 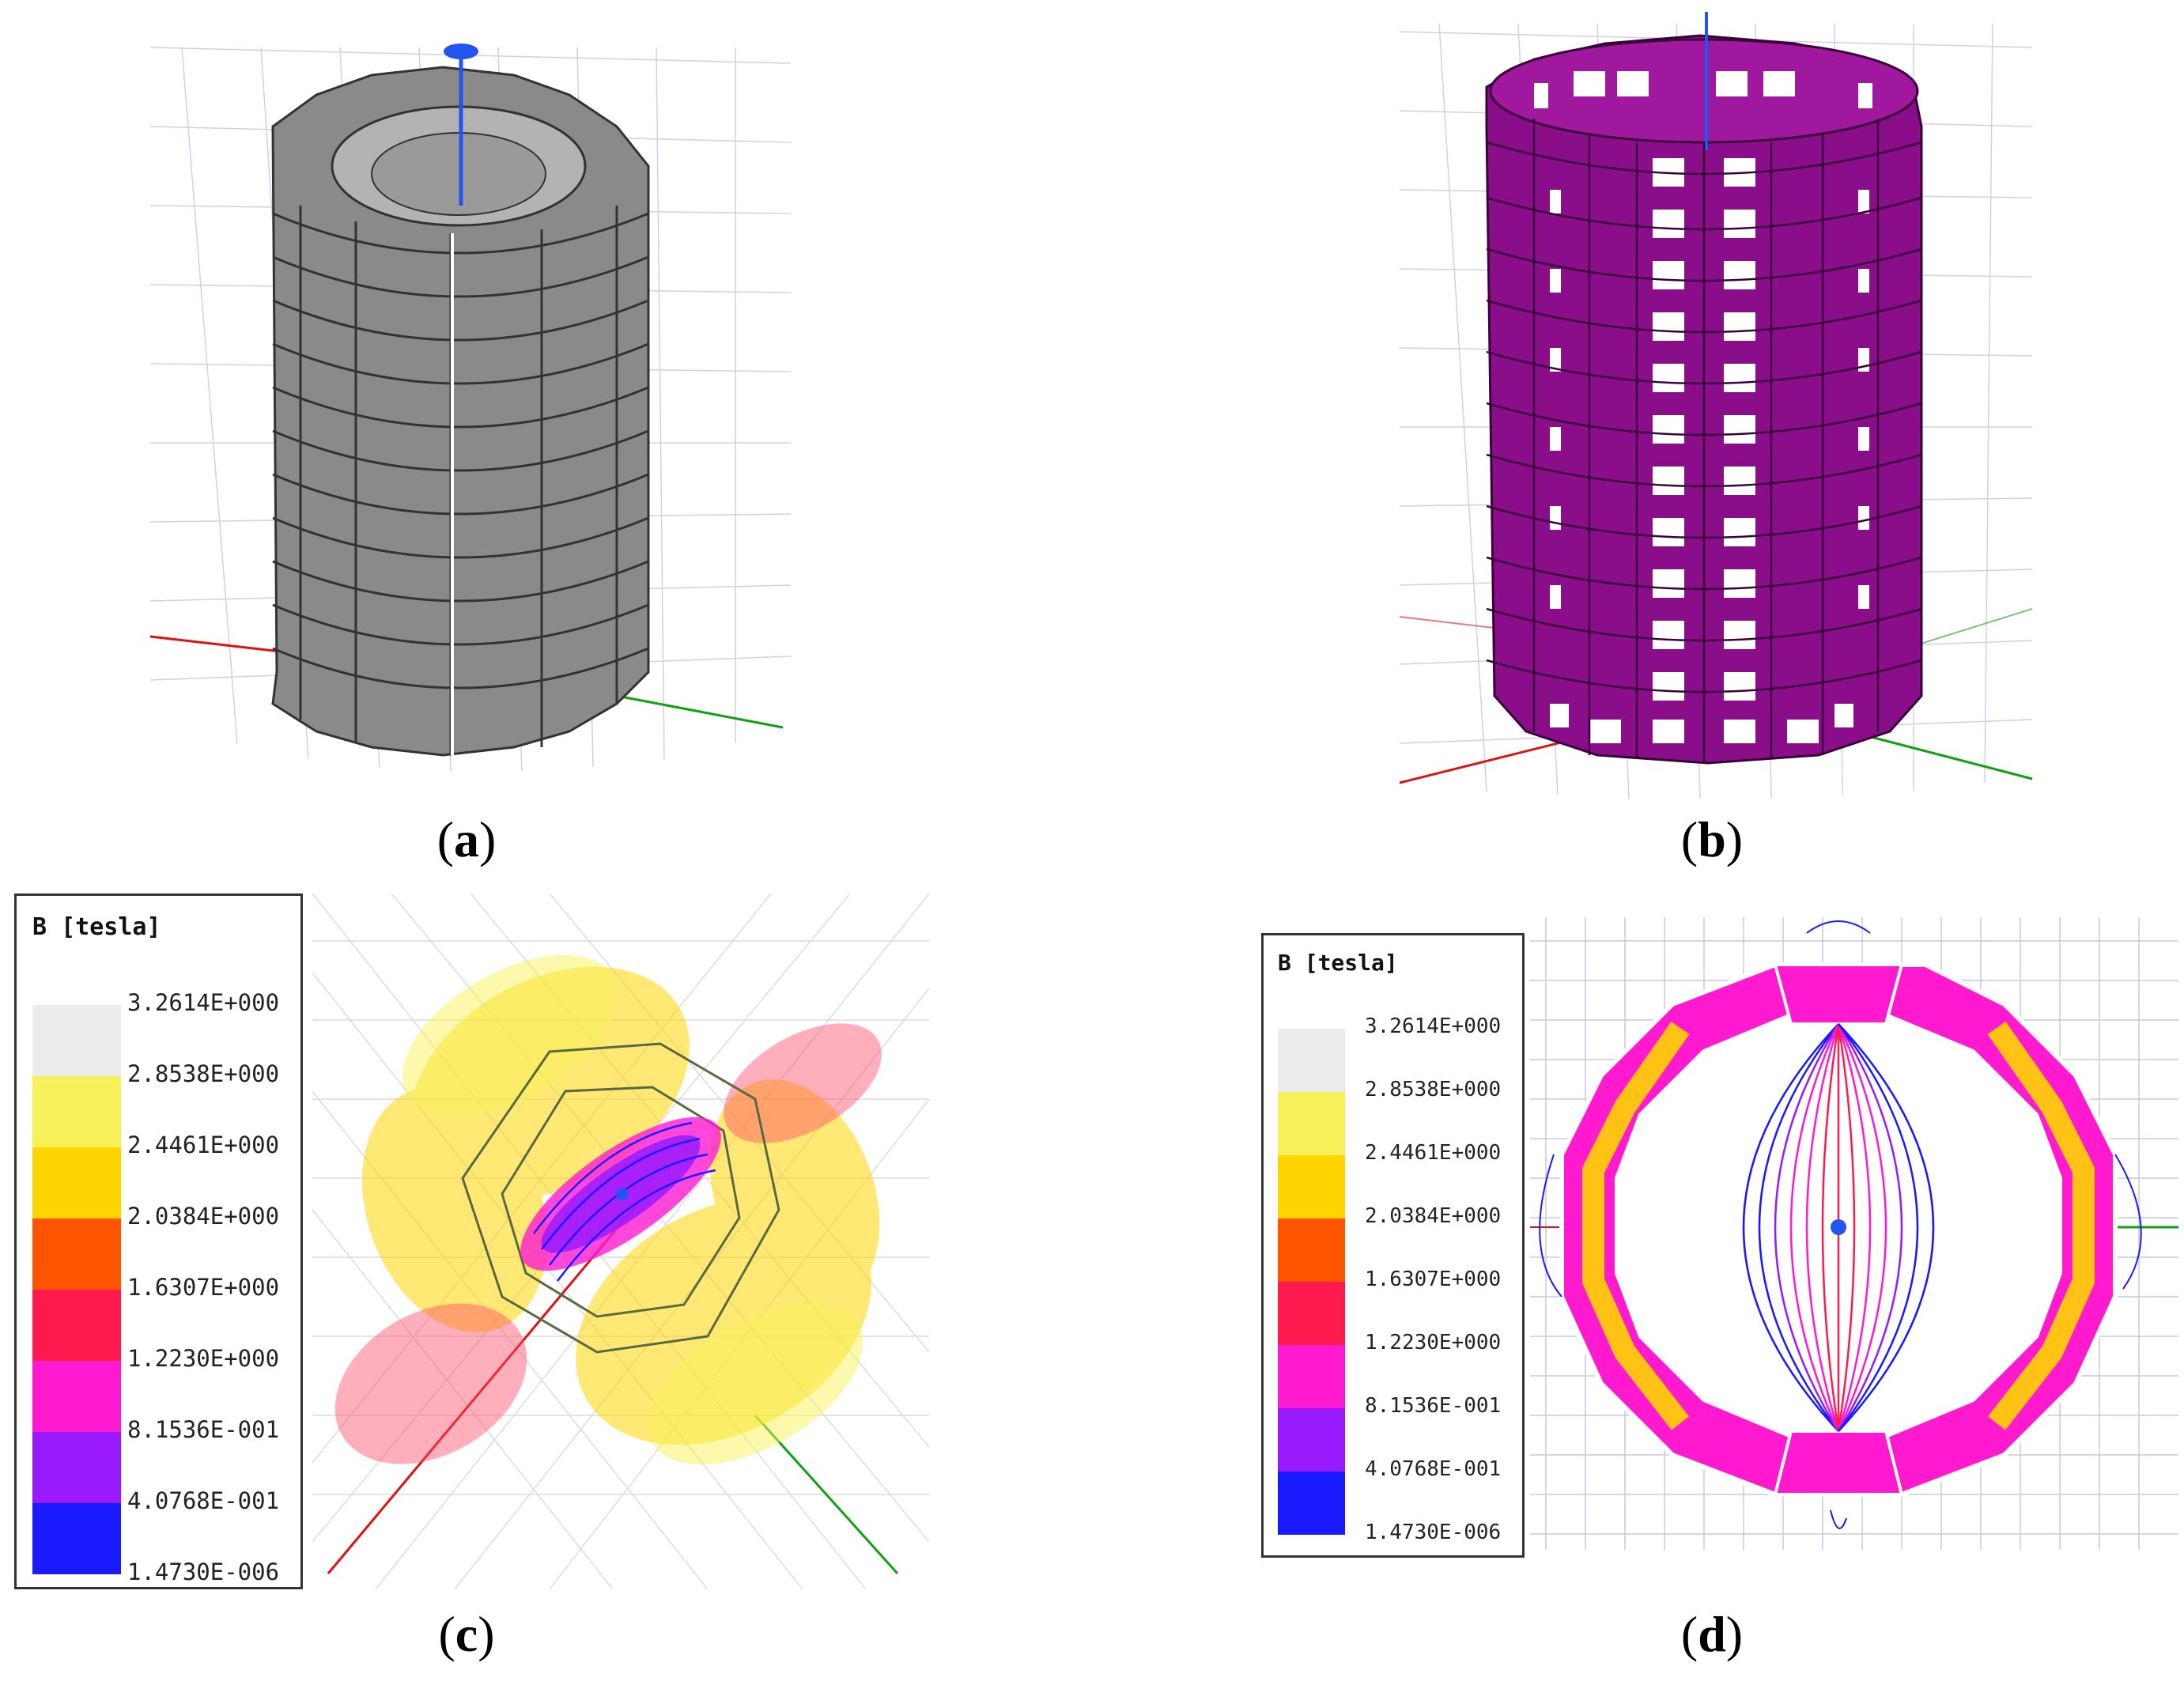 What do you see at coordinates (470, 407) in the screenshot?
I see `panel-a-gray-cylinder-model` at bounding box center [470, 407].